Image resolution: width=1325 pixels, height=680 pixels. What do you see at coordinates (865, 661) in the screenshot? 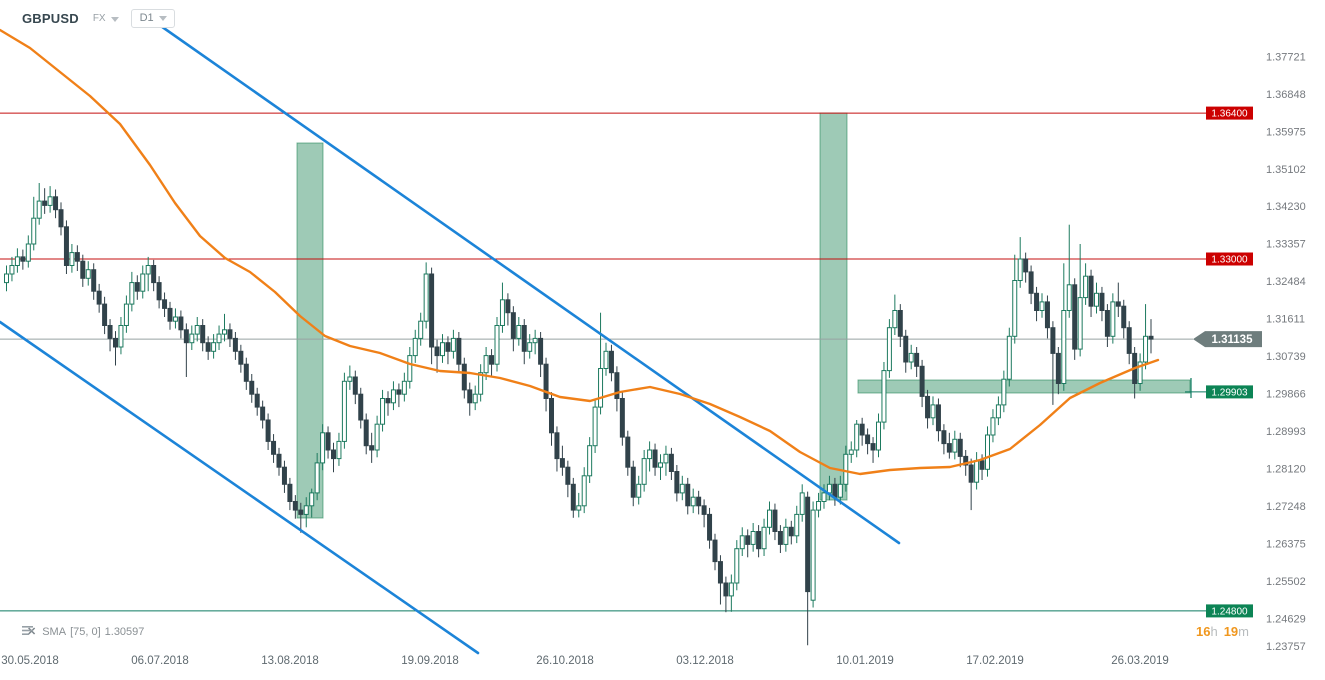
I see `x-axis-tick: 10.01.2019` at bounding box center [865, 661].